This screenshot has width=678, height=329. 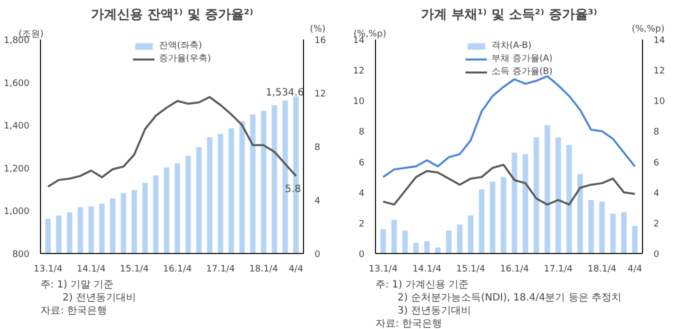 What do you see at coordinates (77, 285) in the screenshot?
I see `text: 주: 1) 기말 기준` at bounding box center [77, 285].